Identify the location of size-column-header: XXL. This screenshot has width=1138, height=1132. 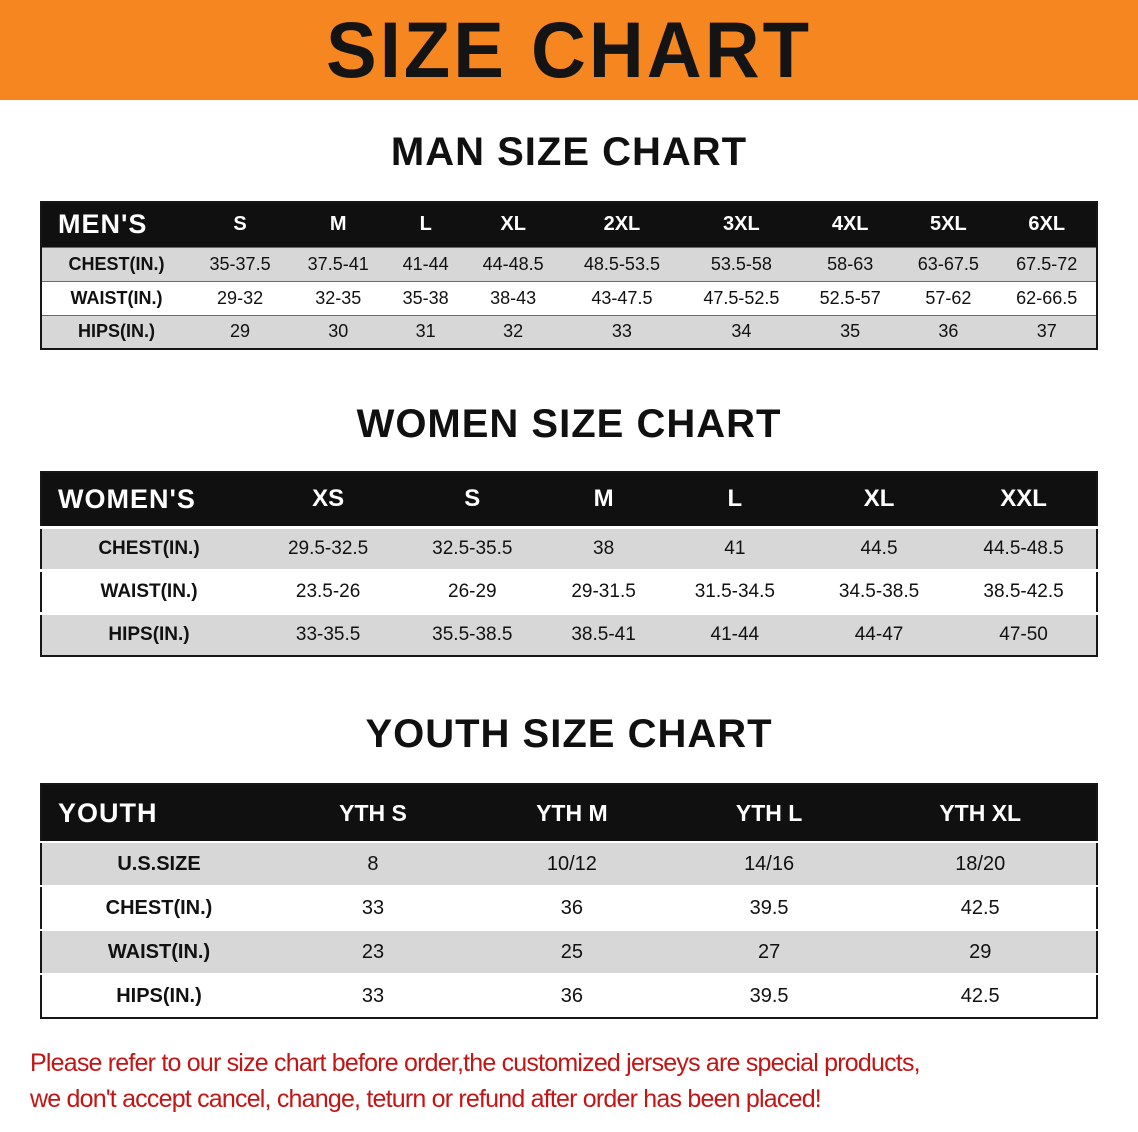
(1023, 499).